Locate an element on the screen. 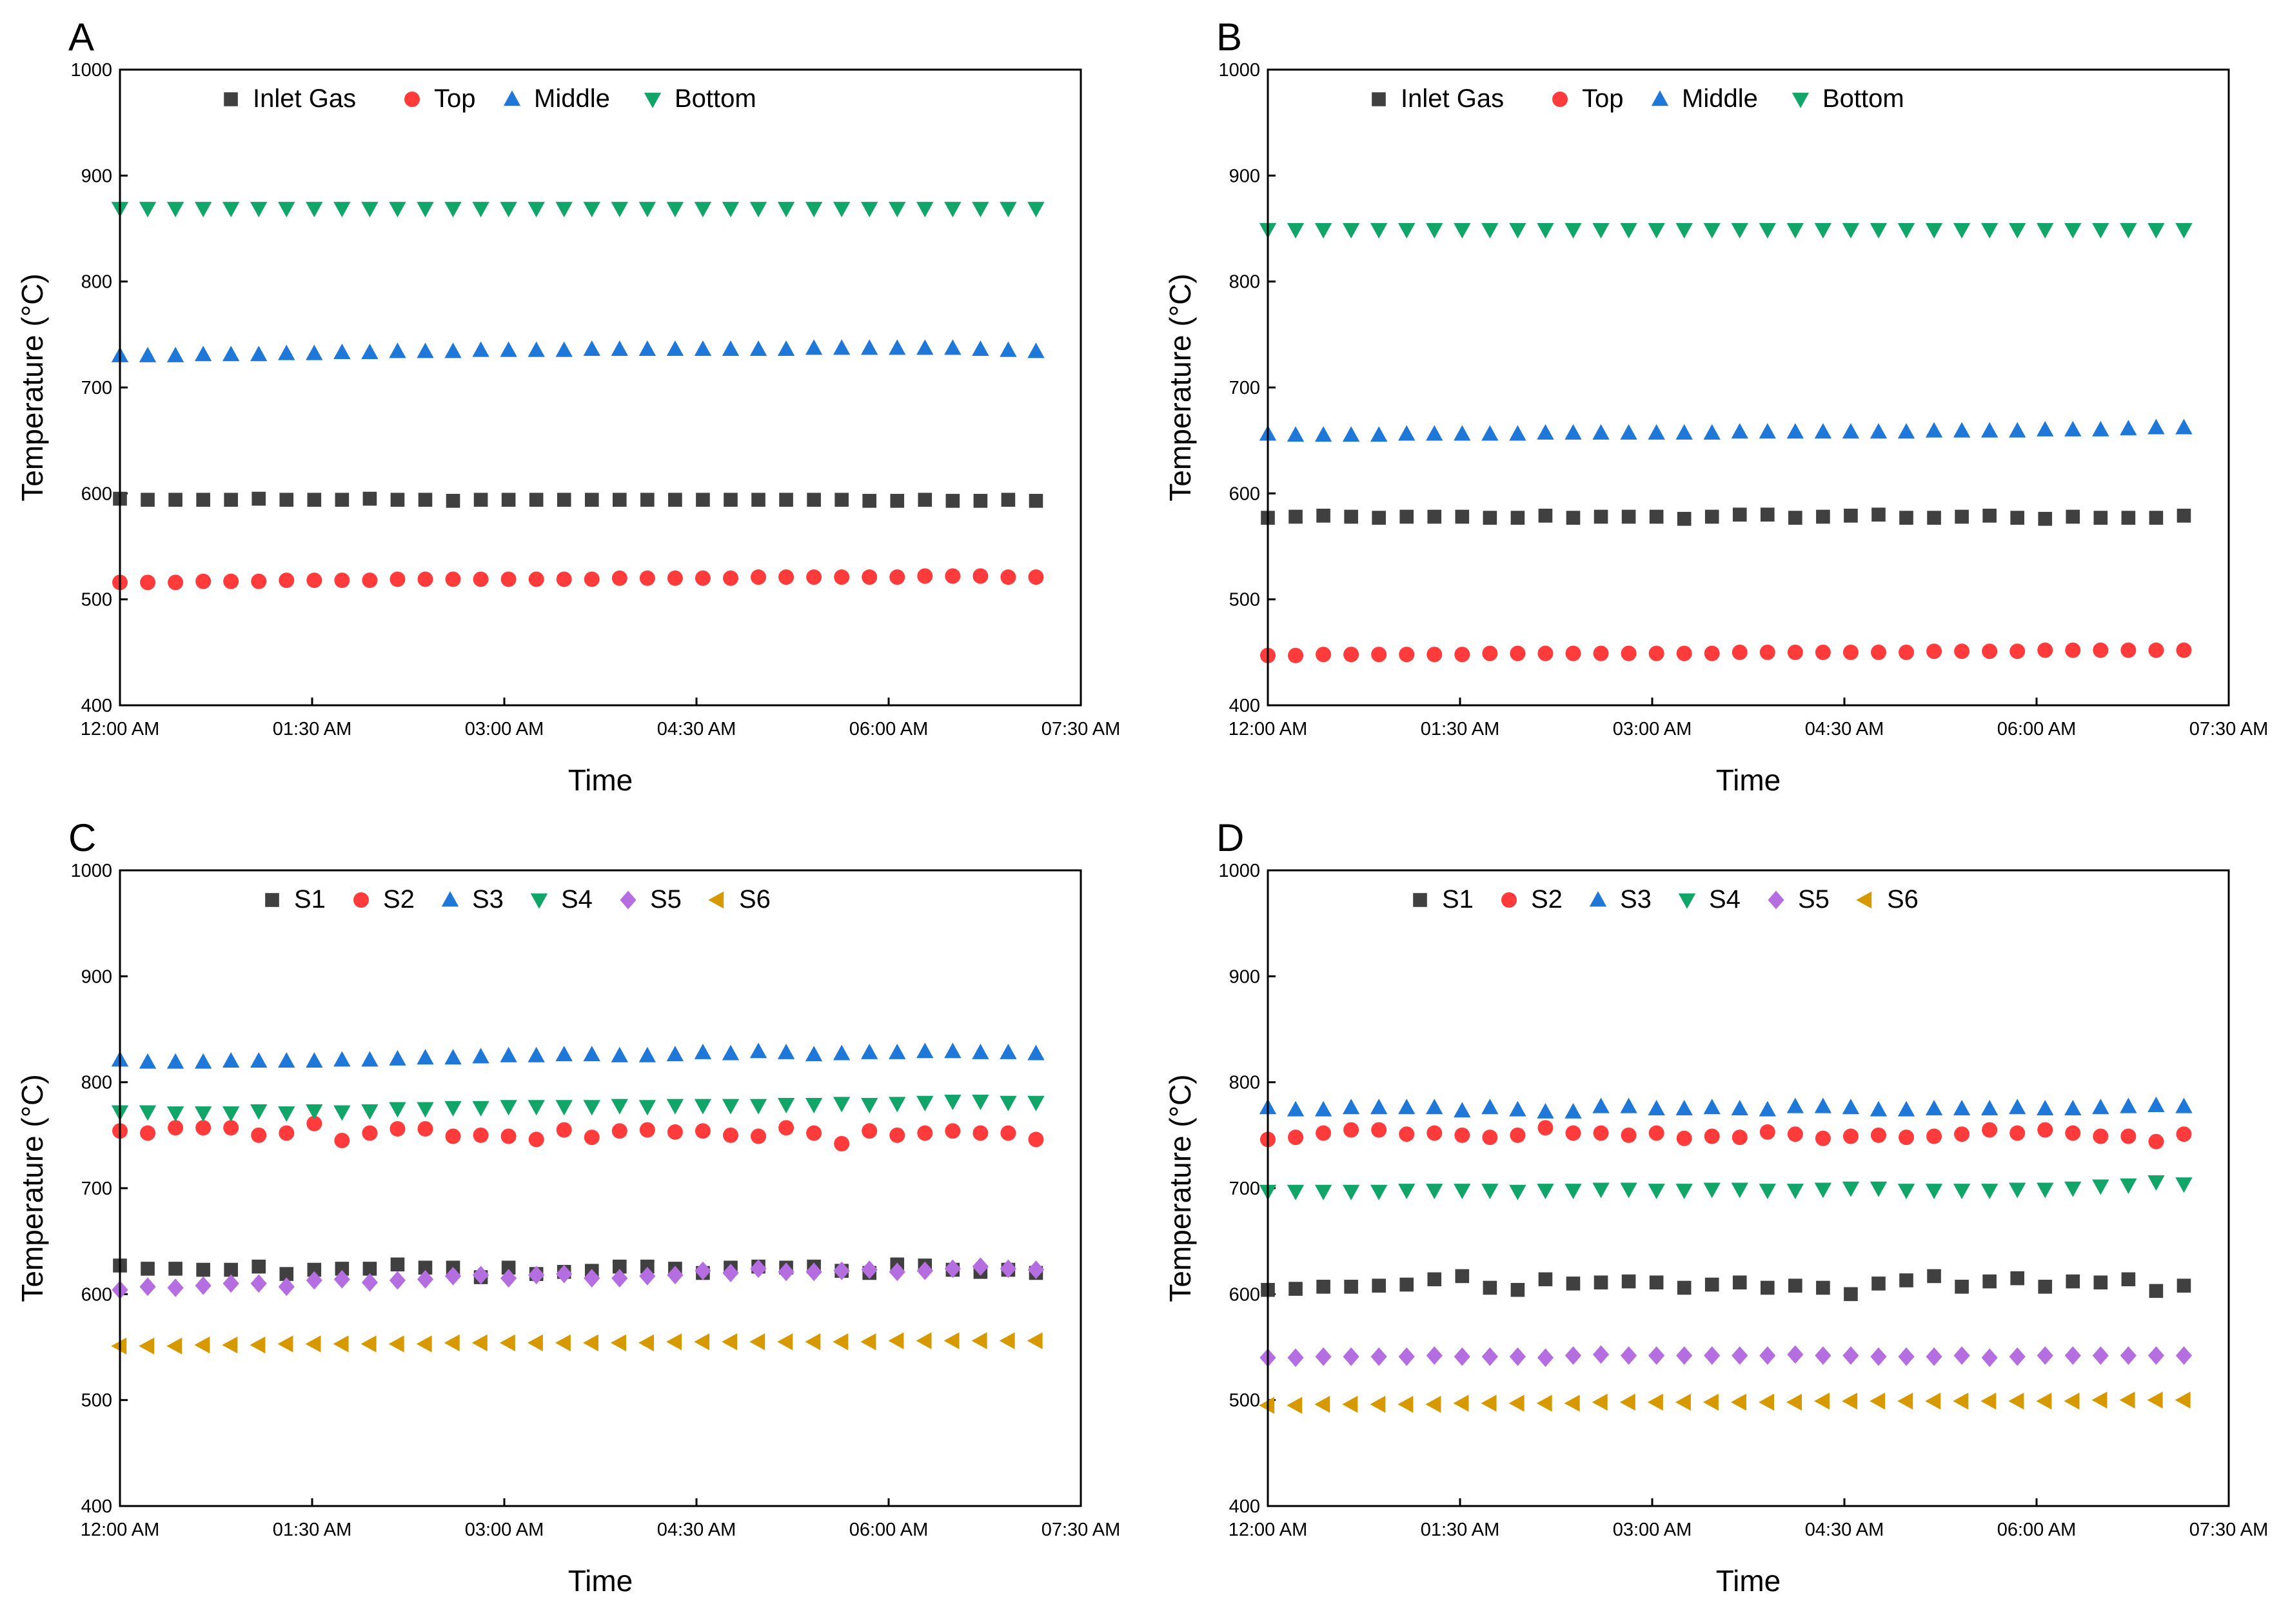 This screenshot has height=1624, width=2290. x-tick-label: 03:00 AM is located at coordinates (1652, 729).